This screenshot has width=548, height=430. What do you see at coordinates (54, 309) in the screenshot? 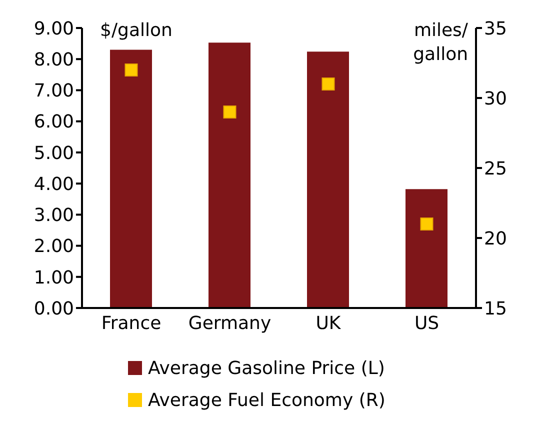
I see `y-tick-label: 0.00` at bounding box center [54, 309].